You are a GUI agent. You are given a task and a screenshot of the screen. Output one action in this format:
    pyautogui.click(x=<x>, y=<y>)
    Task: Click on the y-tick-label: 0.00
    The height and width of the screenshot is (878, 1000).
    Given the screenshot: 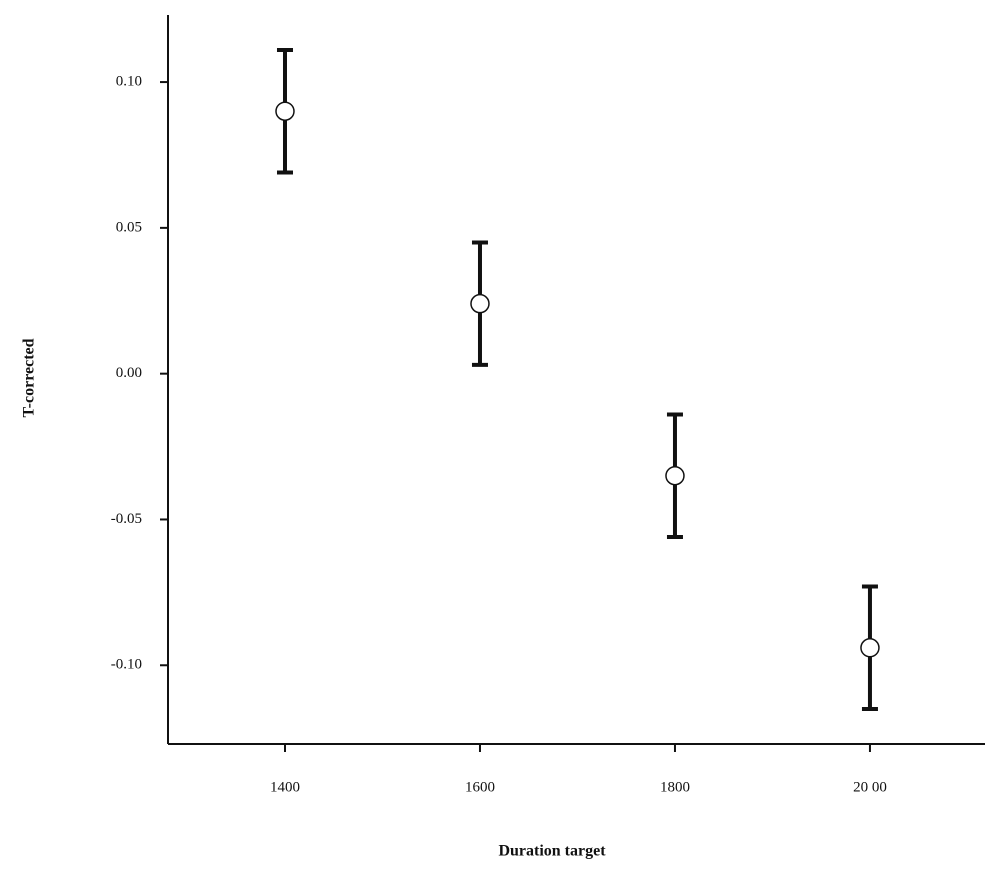 What is the action you would take?
    pyautogui.click(x=129, y=373)
    